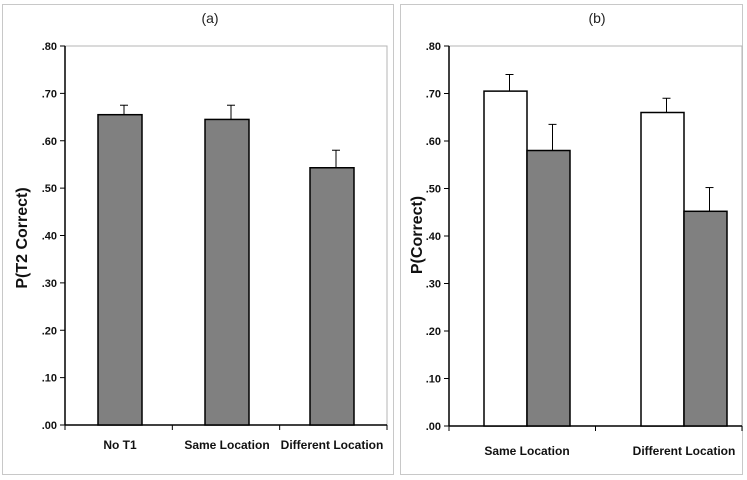 The height and width of the screenshot is (480, 747). I want to click on panel-label: (a), so click(209, 18).